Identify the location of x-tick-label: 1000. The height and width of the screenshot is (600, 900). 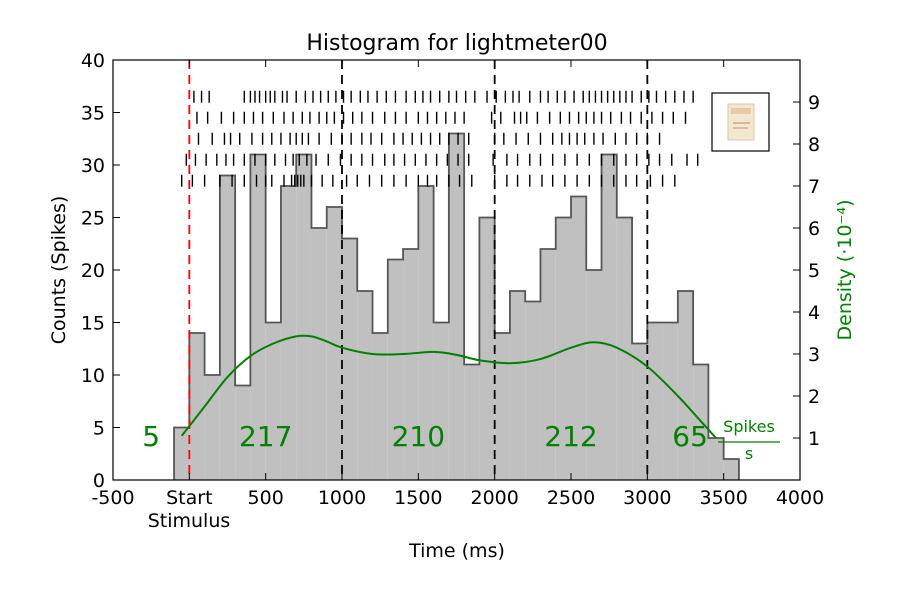
(342, 498).